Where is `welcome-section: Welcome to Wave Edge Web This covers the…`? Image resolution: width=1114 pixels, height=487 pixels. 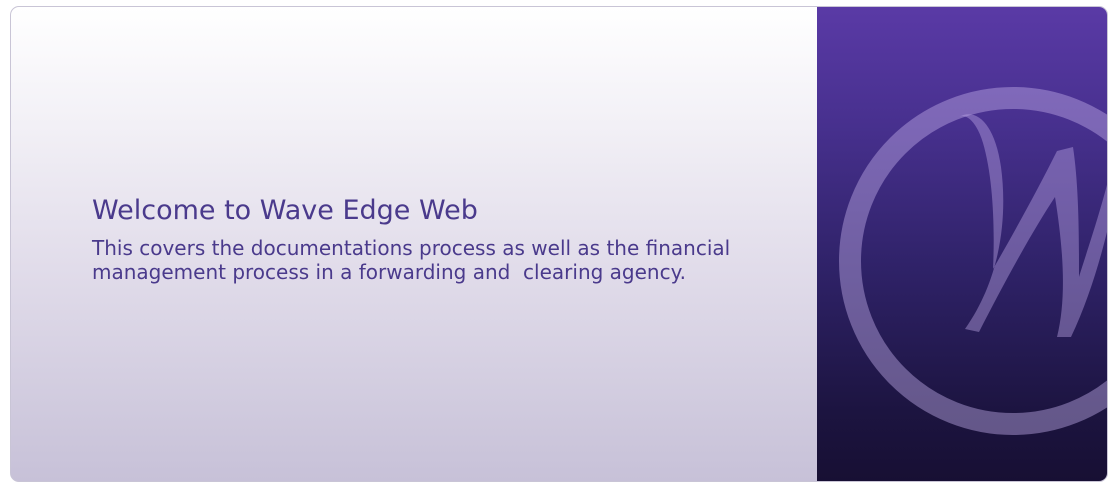 welcome-section: Welcome to Wave Edge Web This covers the… is located at coordinates (442, 239).